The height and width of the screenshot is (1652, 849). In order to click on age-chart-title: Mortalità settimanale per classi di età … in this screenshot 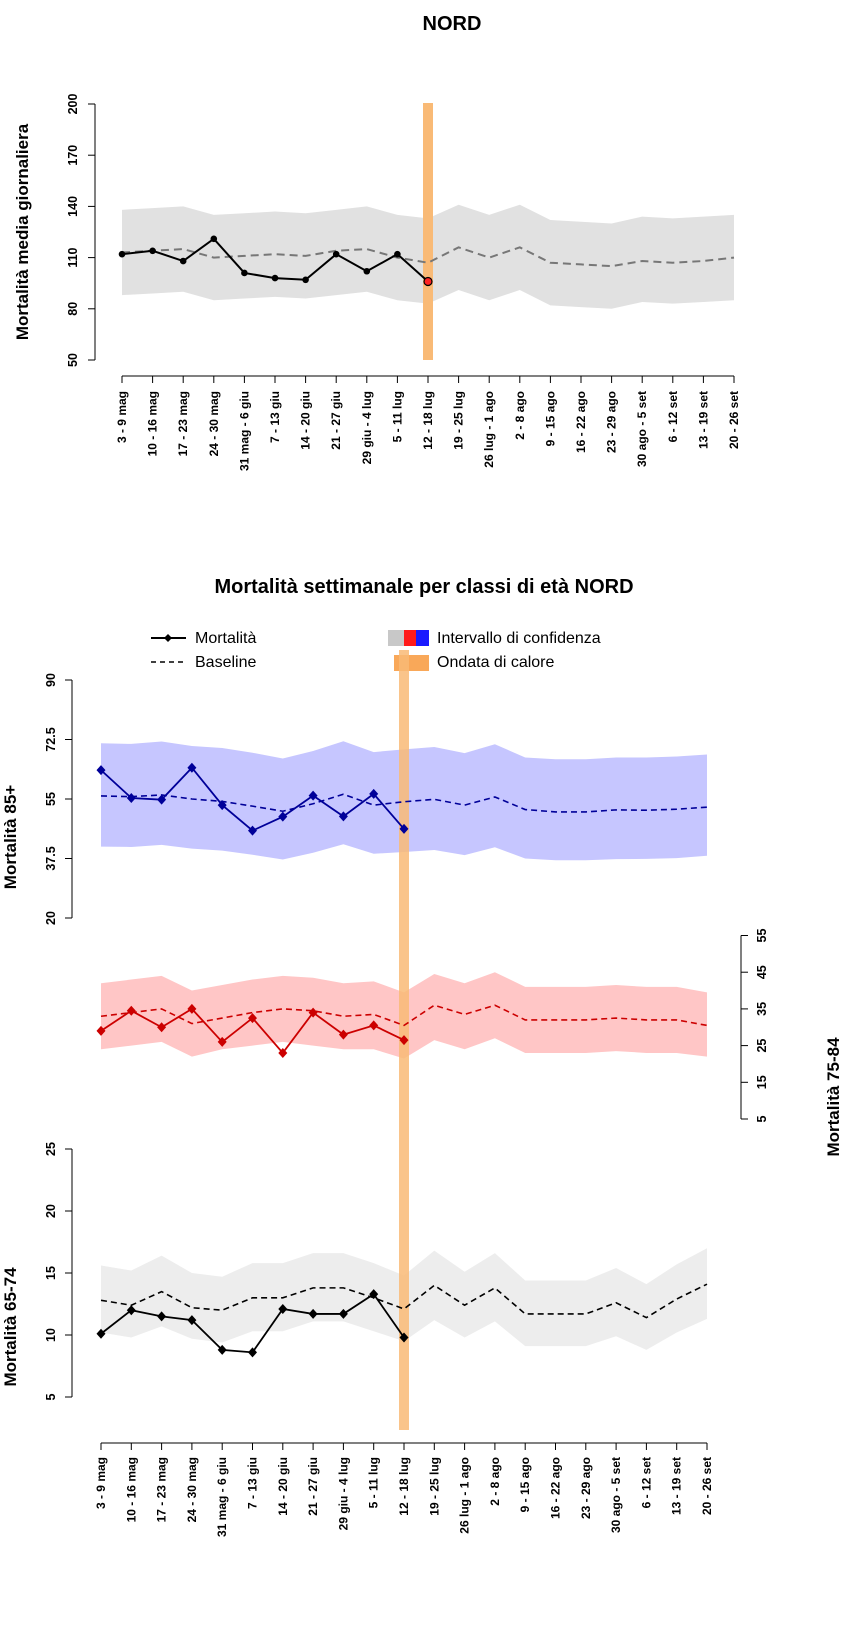, I will do `click(423, 587)`.